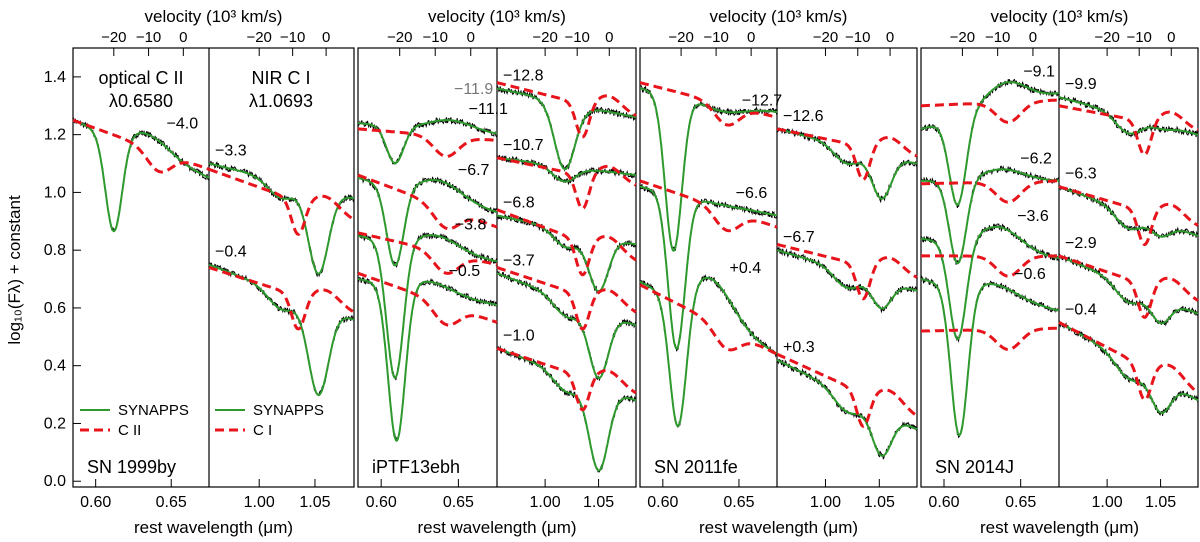 This screenshot has height=542, width=1200. Describe the element at coordinates (55, 77) in the screenshot. I see `y-tick-label: 1.4` at that location.